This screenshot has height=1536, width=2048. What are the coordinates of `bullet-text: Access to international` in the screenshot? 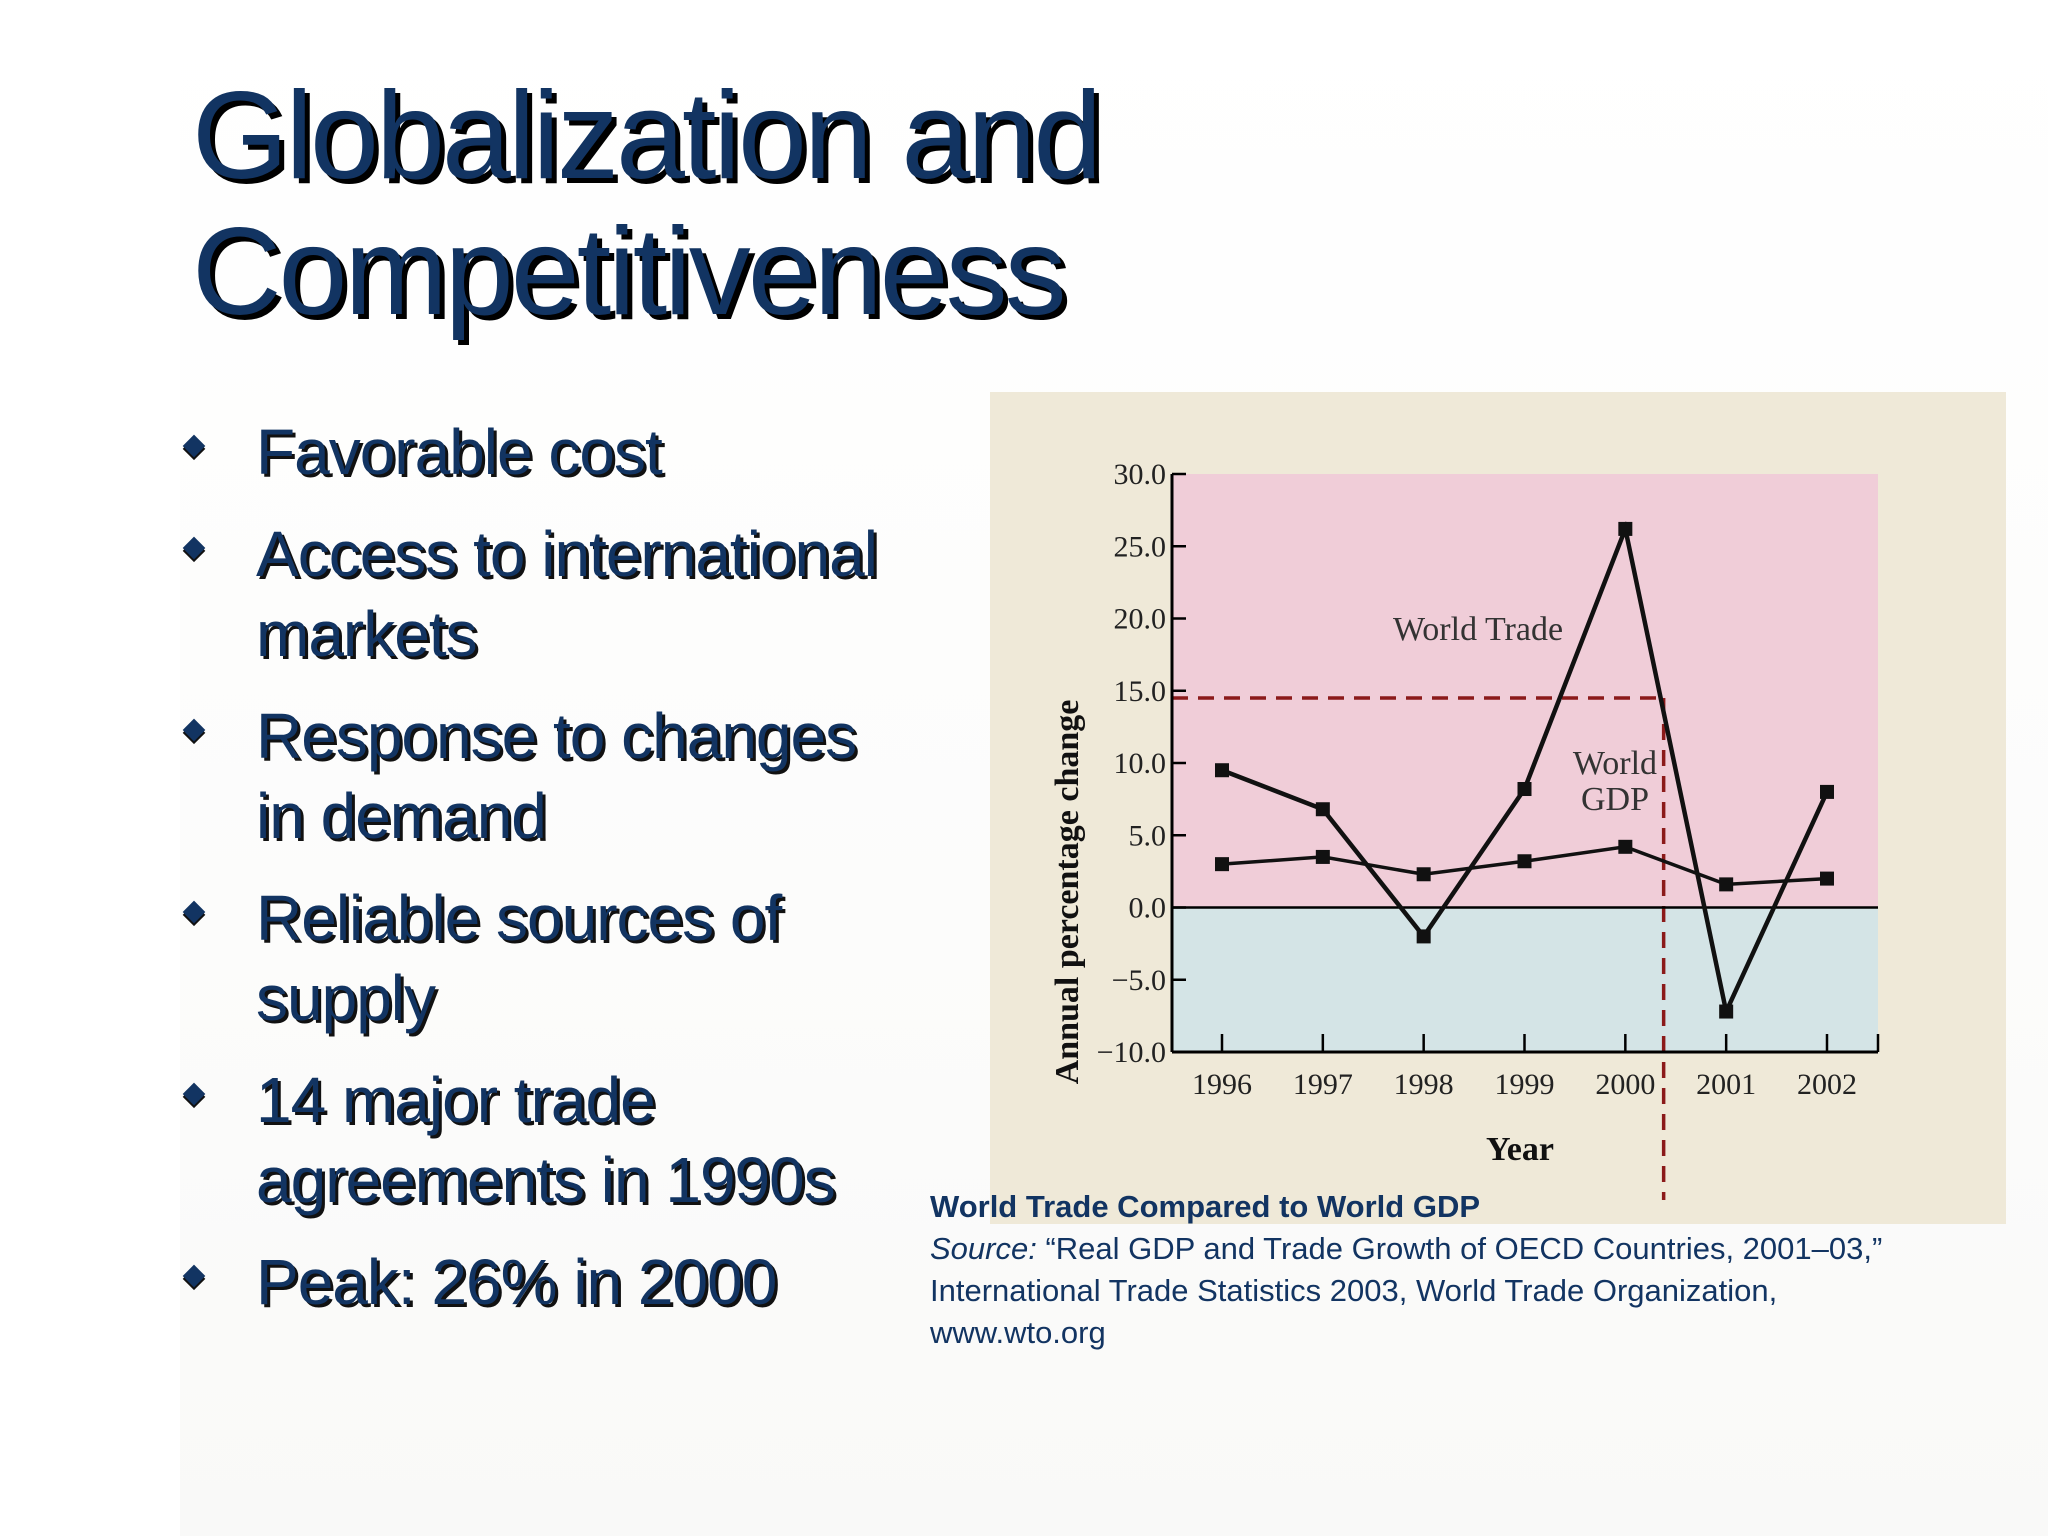 It's located at (567, 554).